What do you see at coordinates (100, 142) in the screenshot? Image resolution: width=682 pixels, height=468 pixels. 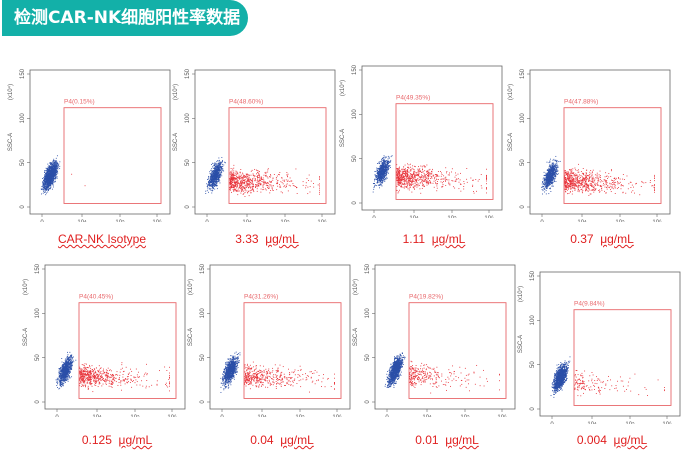 I see `plot-frame` at bounding box center [100, 142].